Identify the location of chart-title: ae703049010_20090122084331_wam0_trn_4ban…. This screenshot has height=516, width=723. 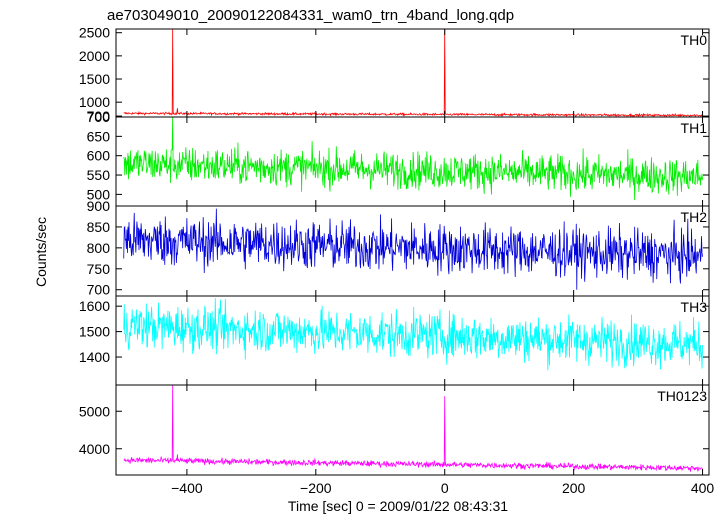
(310, 15).